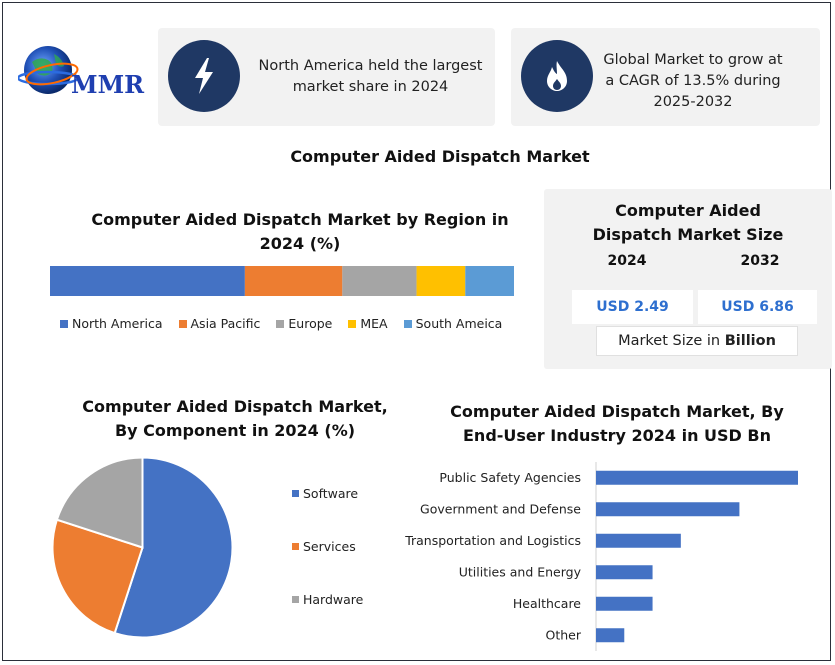  Describe the element at coordinates (547, 603) in the screenshot. I see `bar-category-label: Healthcare` at that location.